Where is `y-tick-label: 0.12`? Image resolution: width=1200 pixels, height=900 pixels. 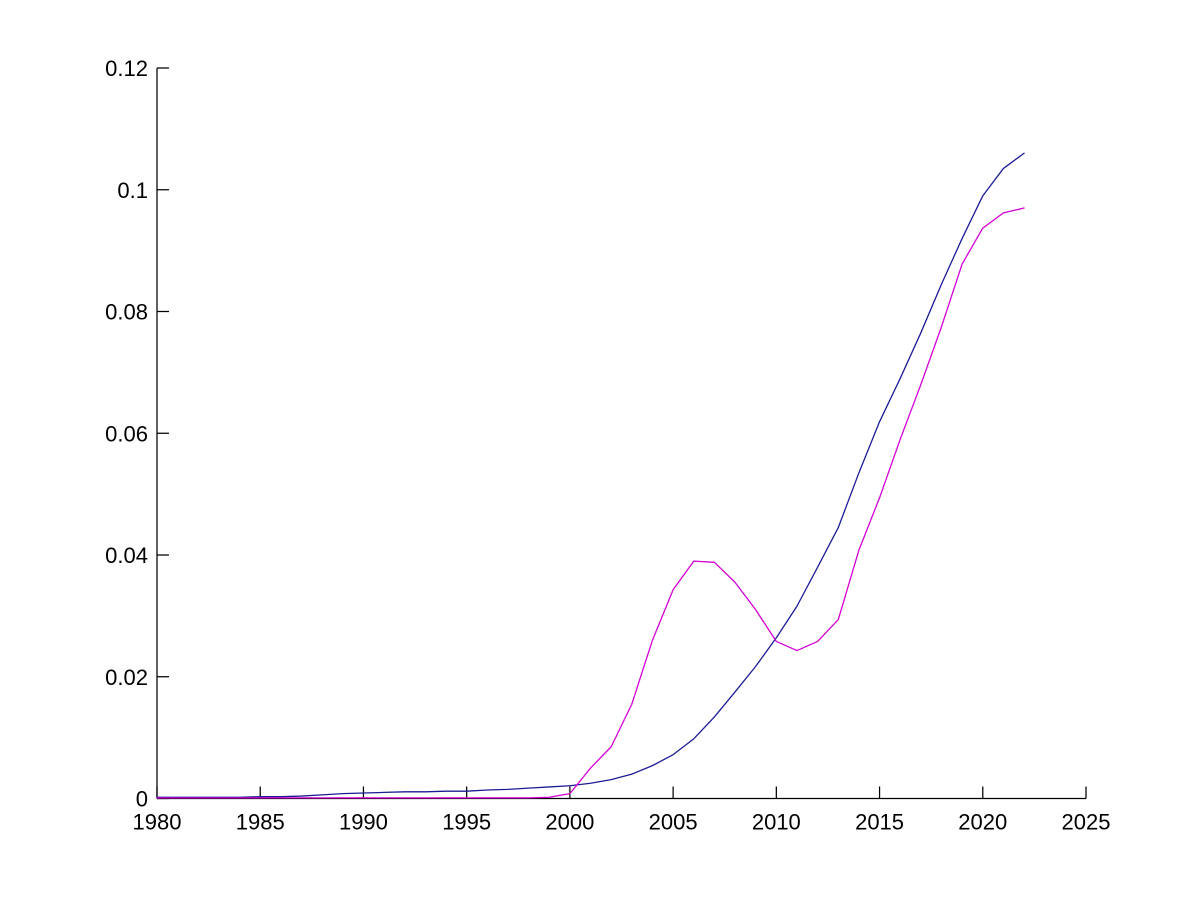 y-tick-label: 0.12 is located at coordinates (126, 68).